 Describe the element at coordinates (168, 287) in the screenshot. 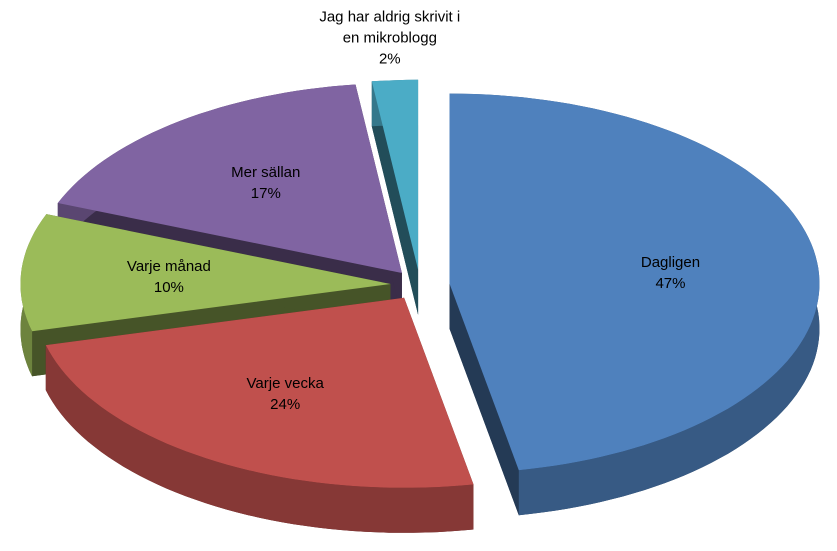

I see `slice-value-label: 10%` at that location.